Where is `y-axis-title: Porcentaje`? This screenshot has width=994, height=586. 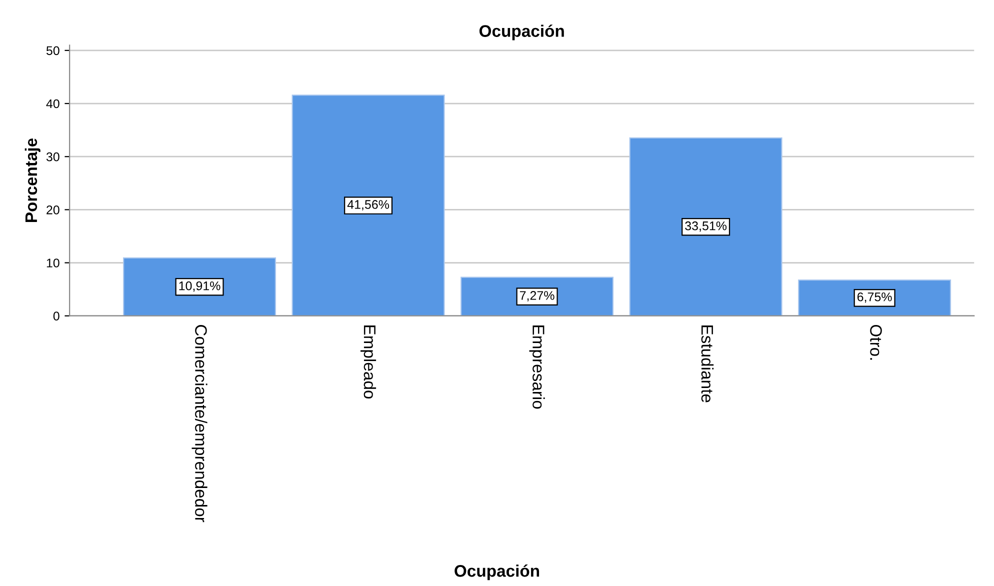 y-axis-title: Porcentaje is located at coordinates (32, 180).